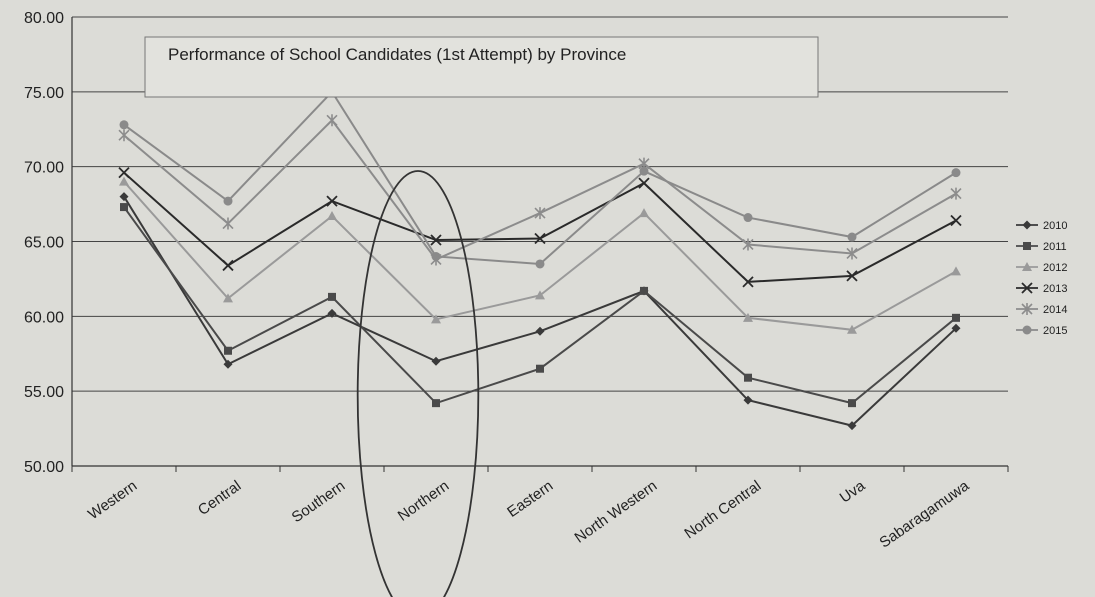 The height and width of the screenshot is (597, 1095). Describe the element at coordinates (1055, 226) in the screenshot. I see `legend-label: 2010` at that location.